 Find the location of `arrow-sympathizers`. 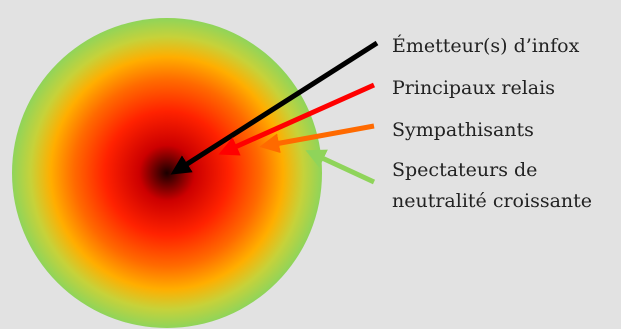

arrow-sympathizers is located at coordinates (317, 138).